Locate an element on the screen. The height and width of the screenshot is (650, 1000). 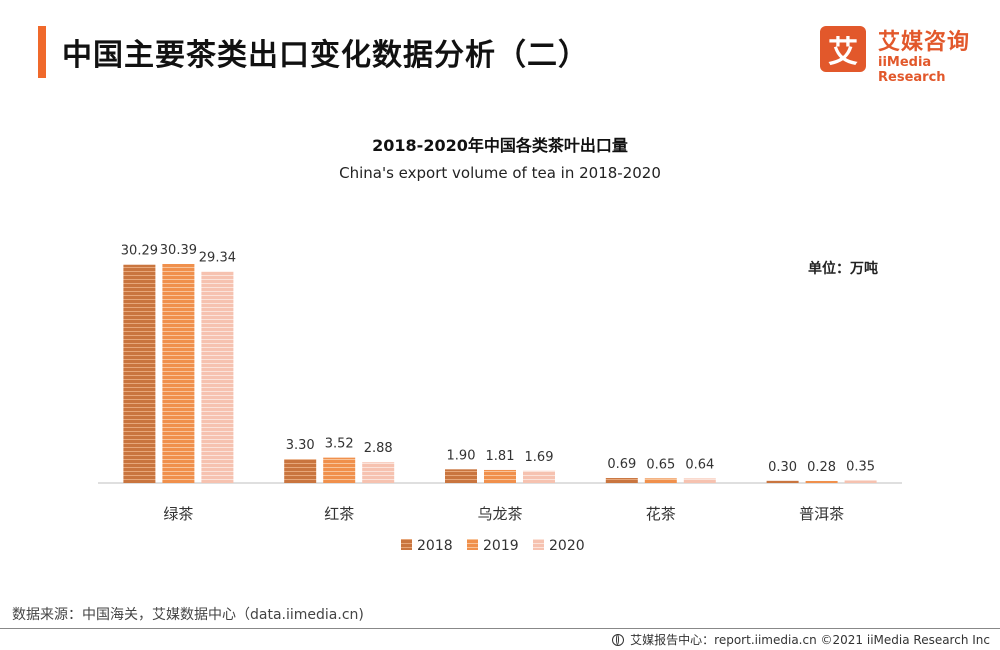
category-label-0: 绿茶 is located at coordinates (178, 514).